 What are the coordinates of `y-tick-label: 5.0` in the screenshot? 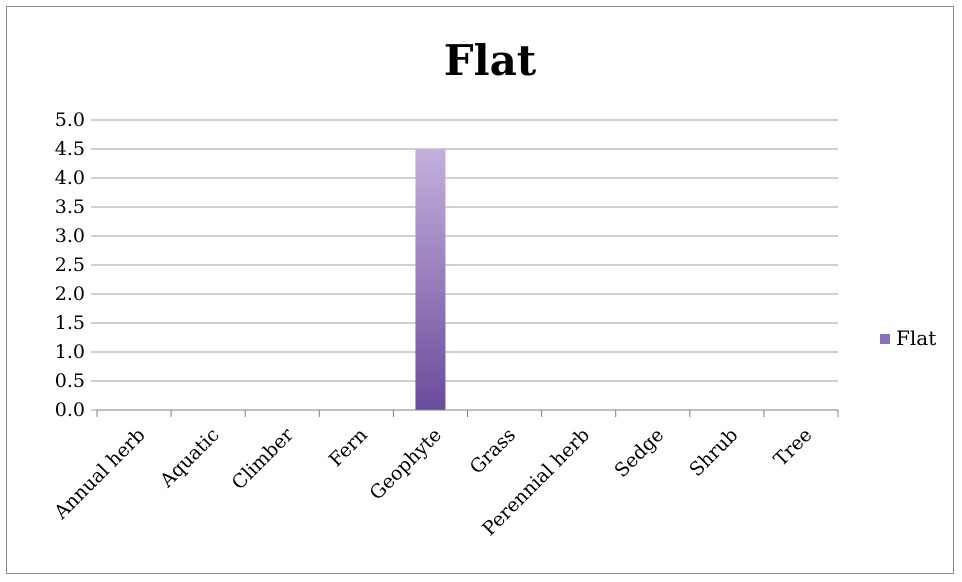 It's located at (70, 120).